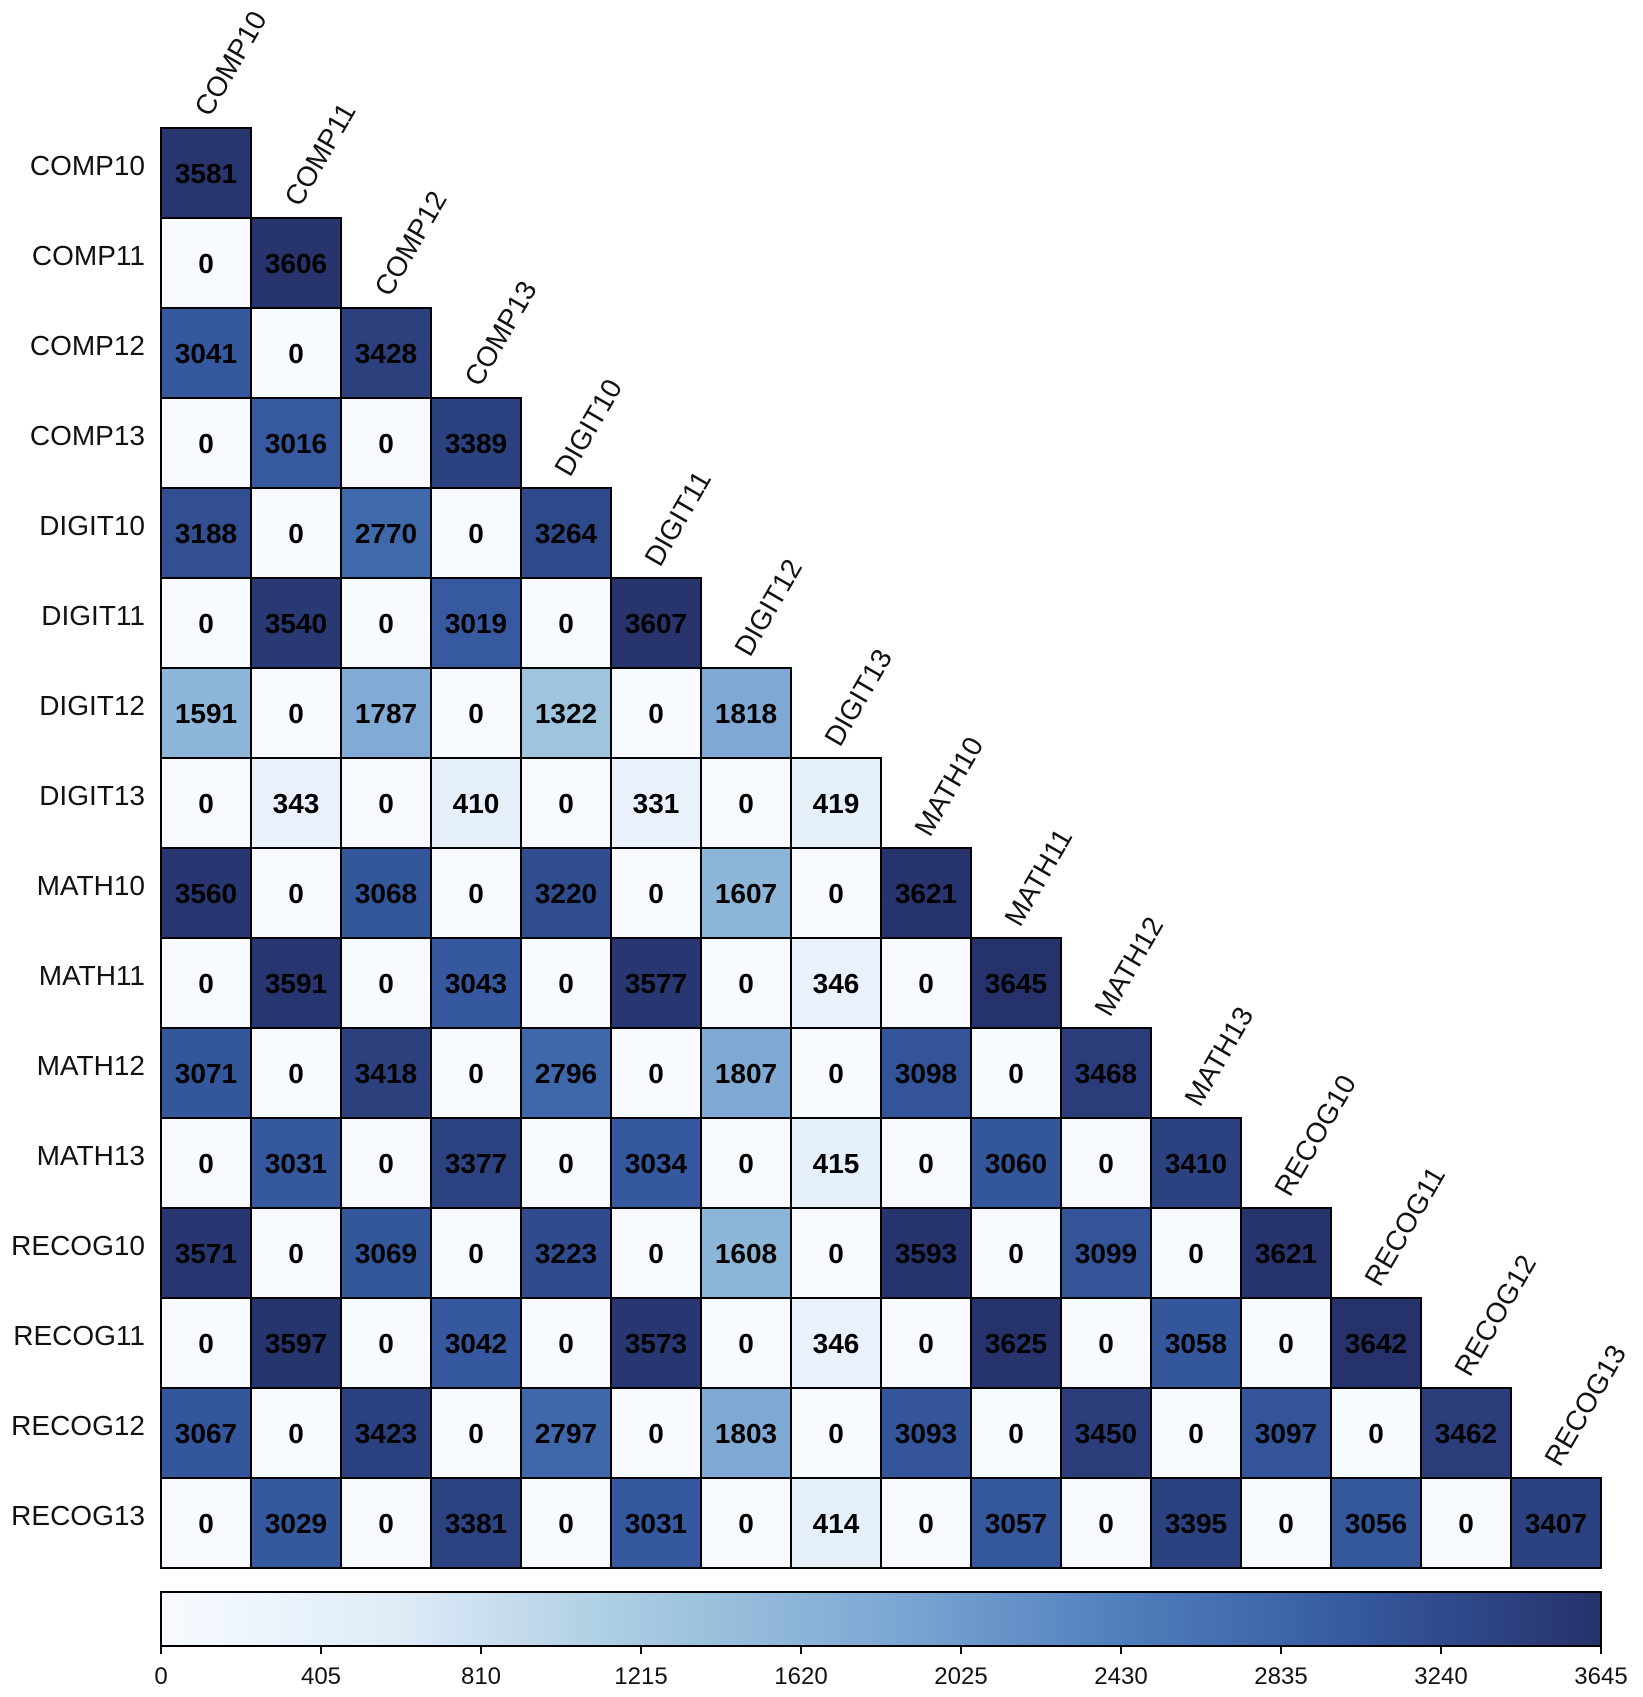 The width and height of the screenshot is (1643, 1697). What do you see at coordinates (858, 697) in the screenshot?
I see `column-label: DIGIT13` at bounding box center [858, 697].